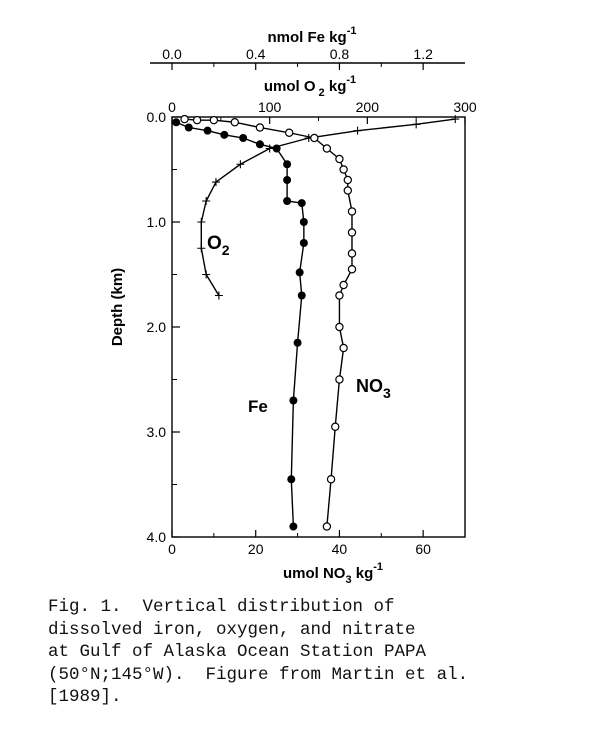 The width and height of the screenshot is (594, 750). I want to click on o2-tick-label: 200, so click(368, 107).